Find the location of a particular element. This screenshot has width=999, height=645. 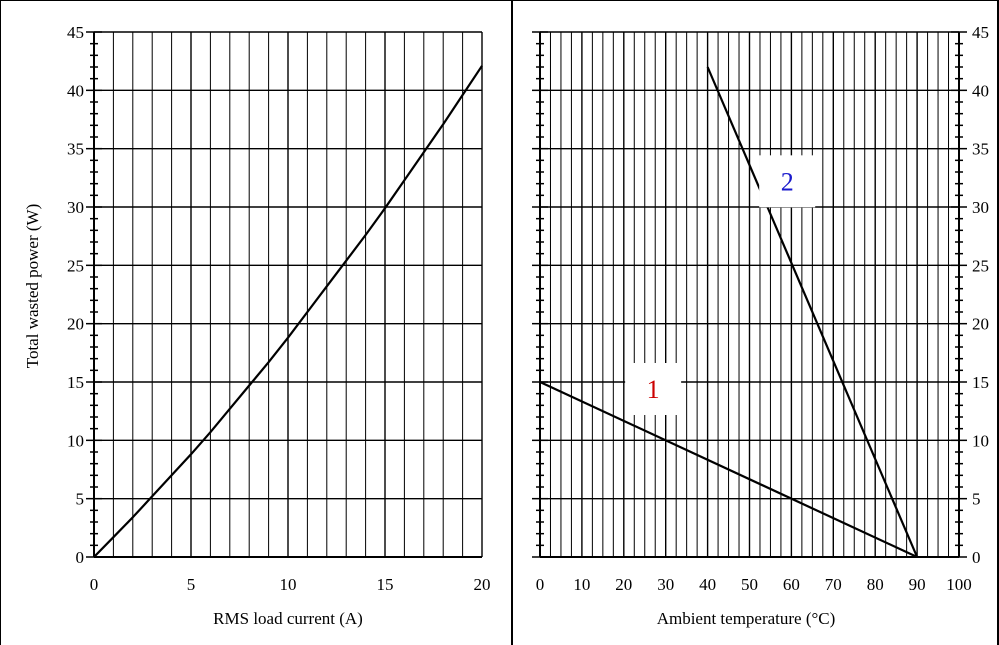

x-tick-label: 30 is located at coordinates (665, 584).